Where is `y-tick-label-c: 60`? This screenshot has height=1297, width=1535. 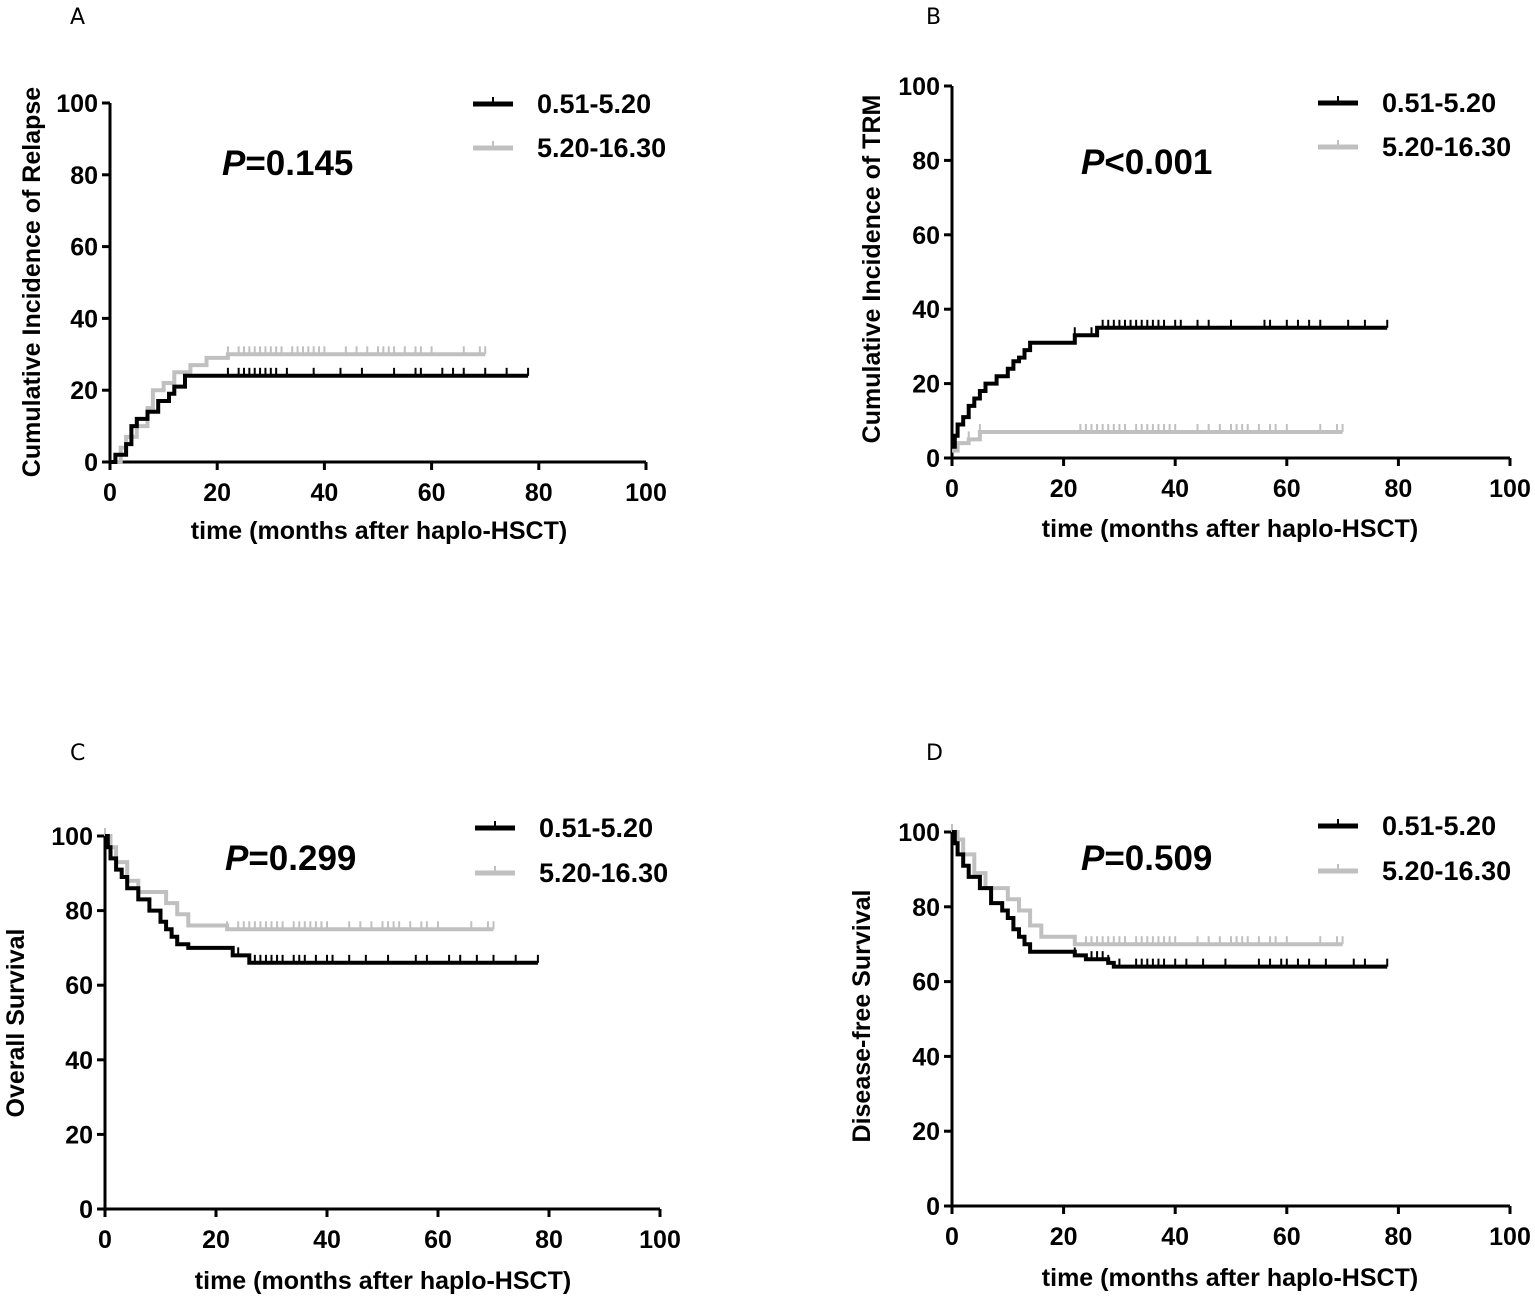 y-tick-label-c: 60 is located at coordinates (79, 986).